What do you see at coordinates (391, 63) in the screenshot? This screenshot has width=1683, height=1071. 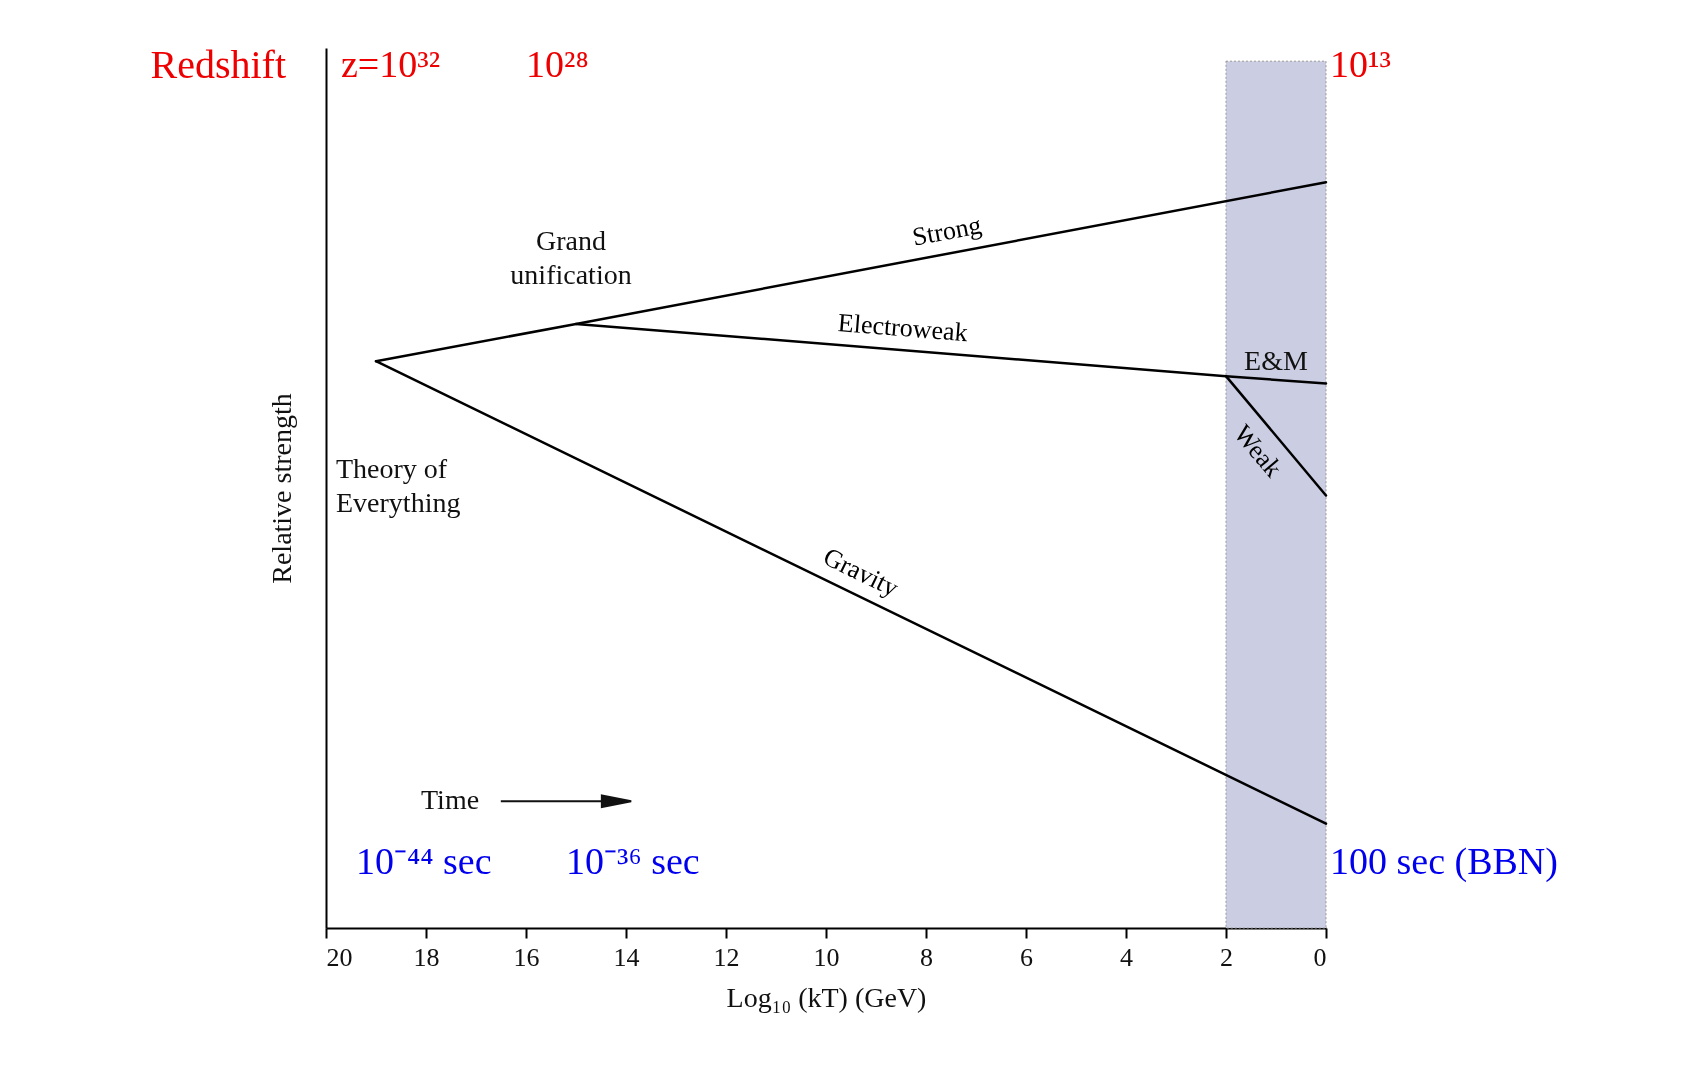 I see `text: z=10³²` at bounding box center [391, 63].